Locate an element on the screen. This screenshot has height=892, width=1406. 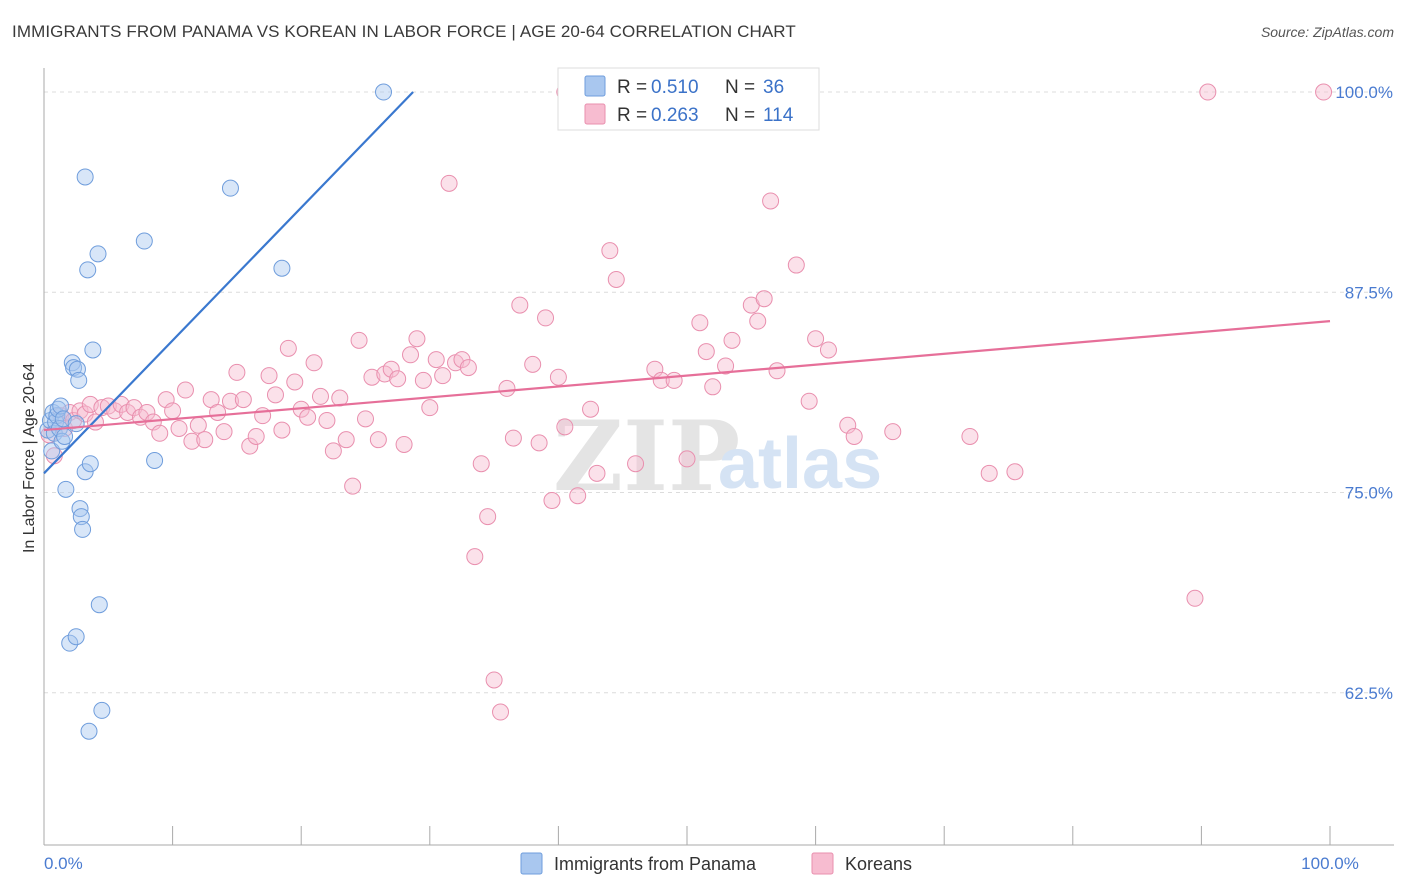
source-label: Source: ZipAtlas.com is located at coordinates (1327, 32).